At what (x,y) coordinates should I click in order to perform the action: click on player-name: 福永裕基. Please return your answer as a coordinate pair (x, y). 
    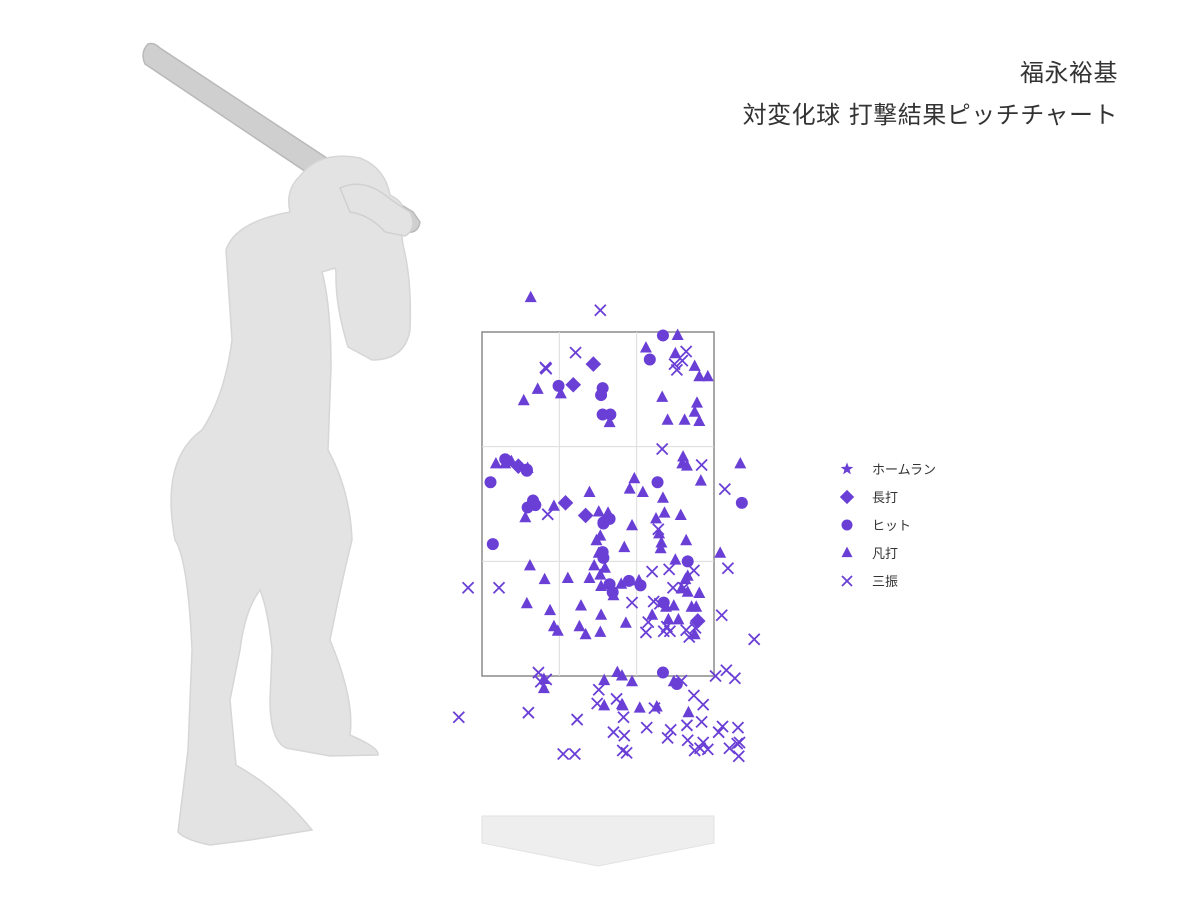
    Looking at the image, I should click on (1069, 73).